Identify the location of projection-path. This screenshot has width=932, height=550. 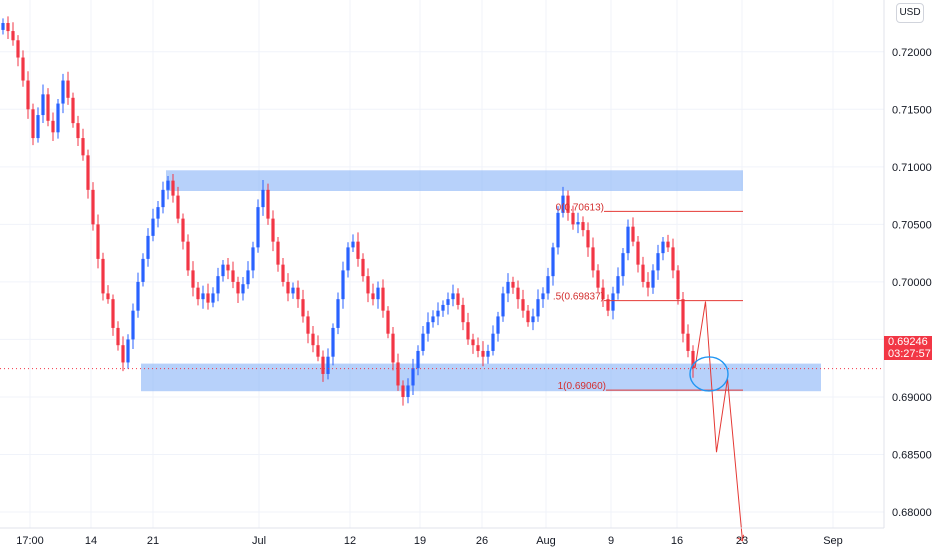
(718, 421).